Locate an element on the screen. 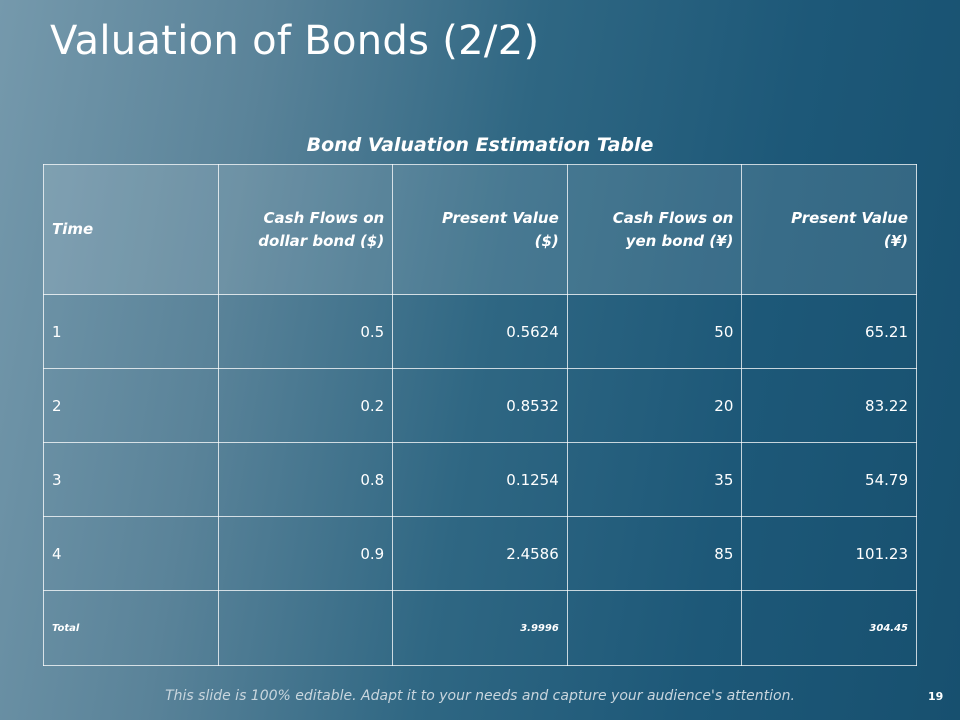 The image size is (960, 720). column-header: Cash Flows on yen bond (¥) is located at coordinates (654, 229).